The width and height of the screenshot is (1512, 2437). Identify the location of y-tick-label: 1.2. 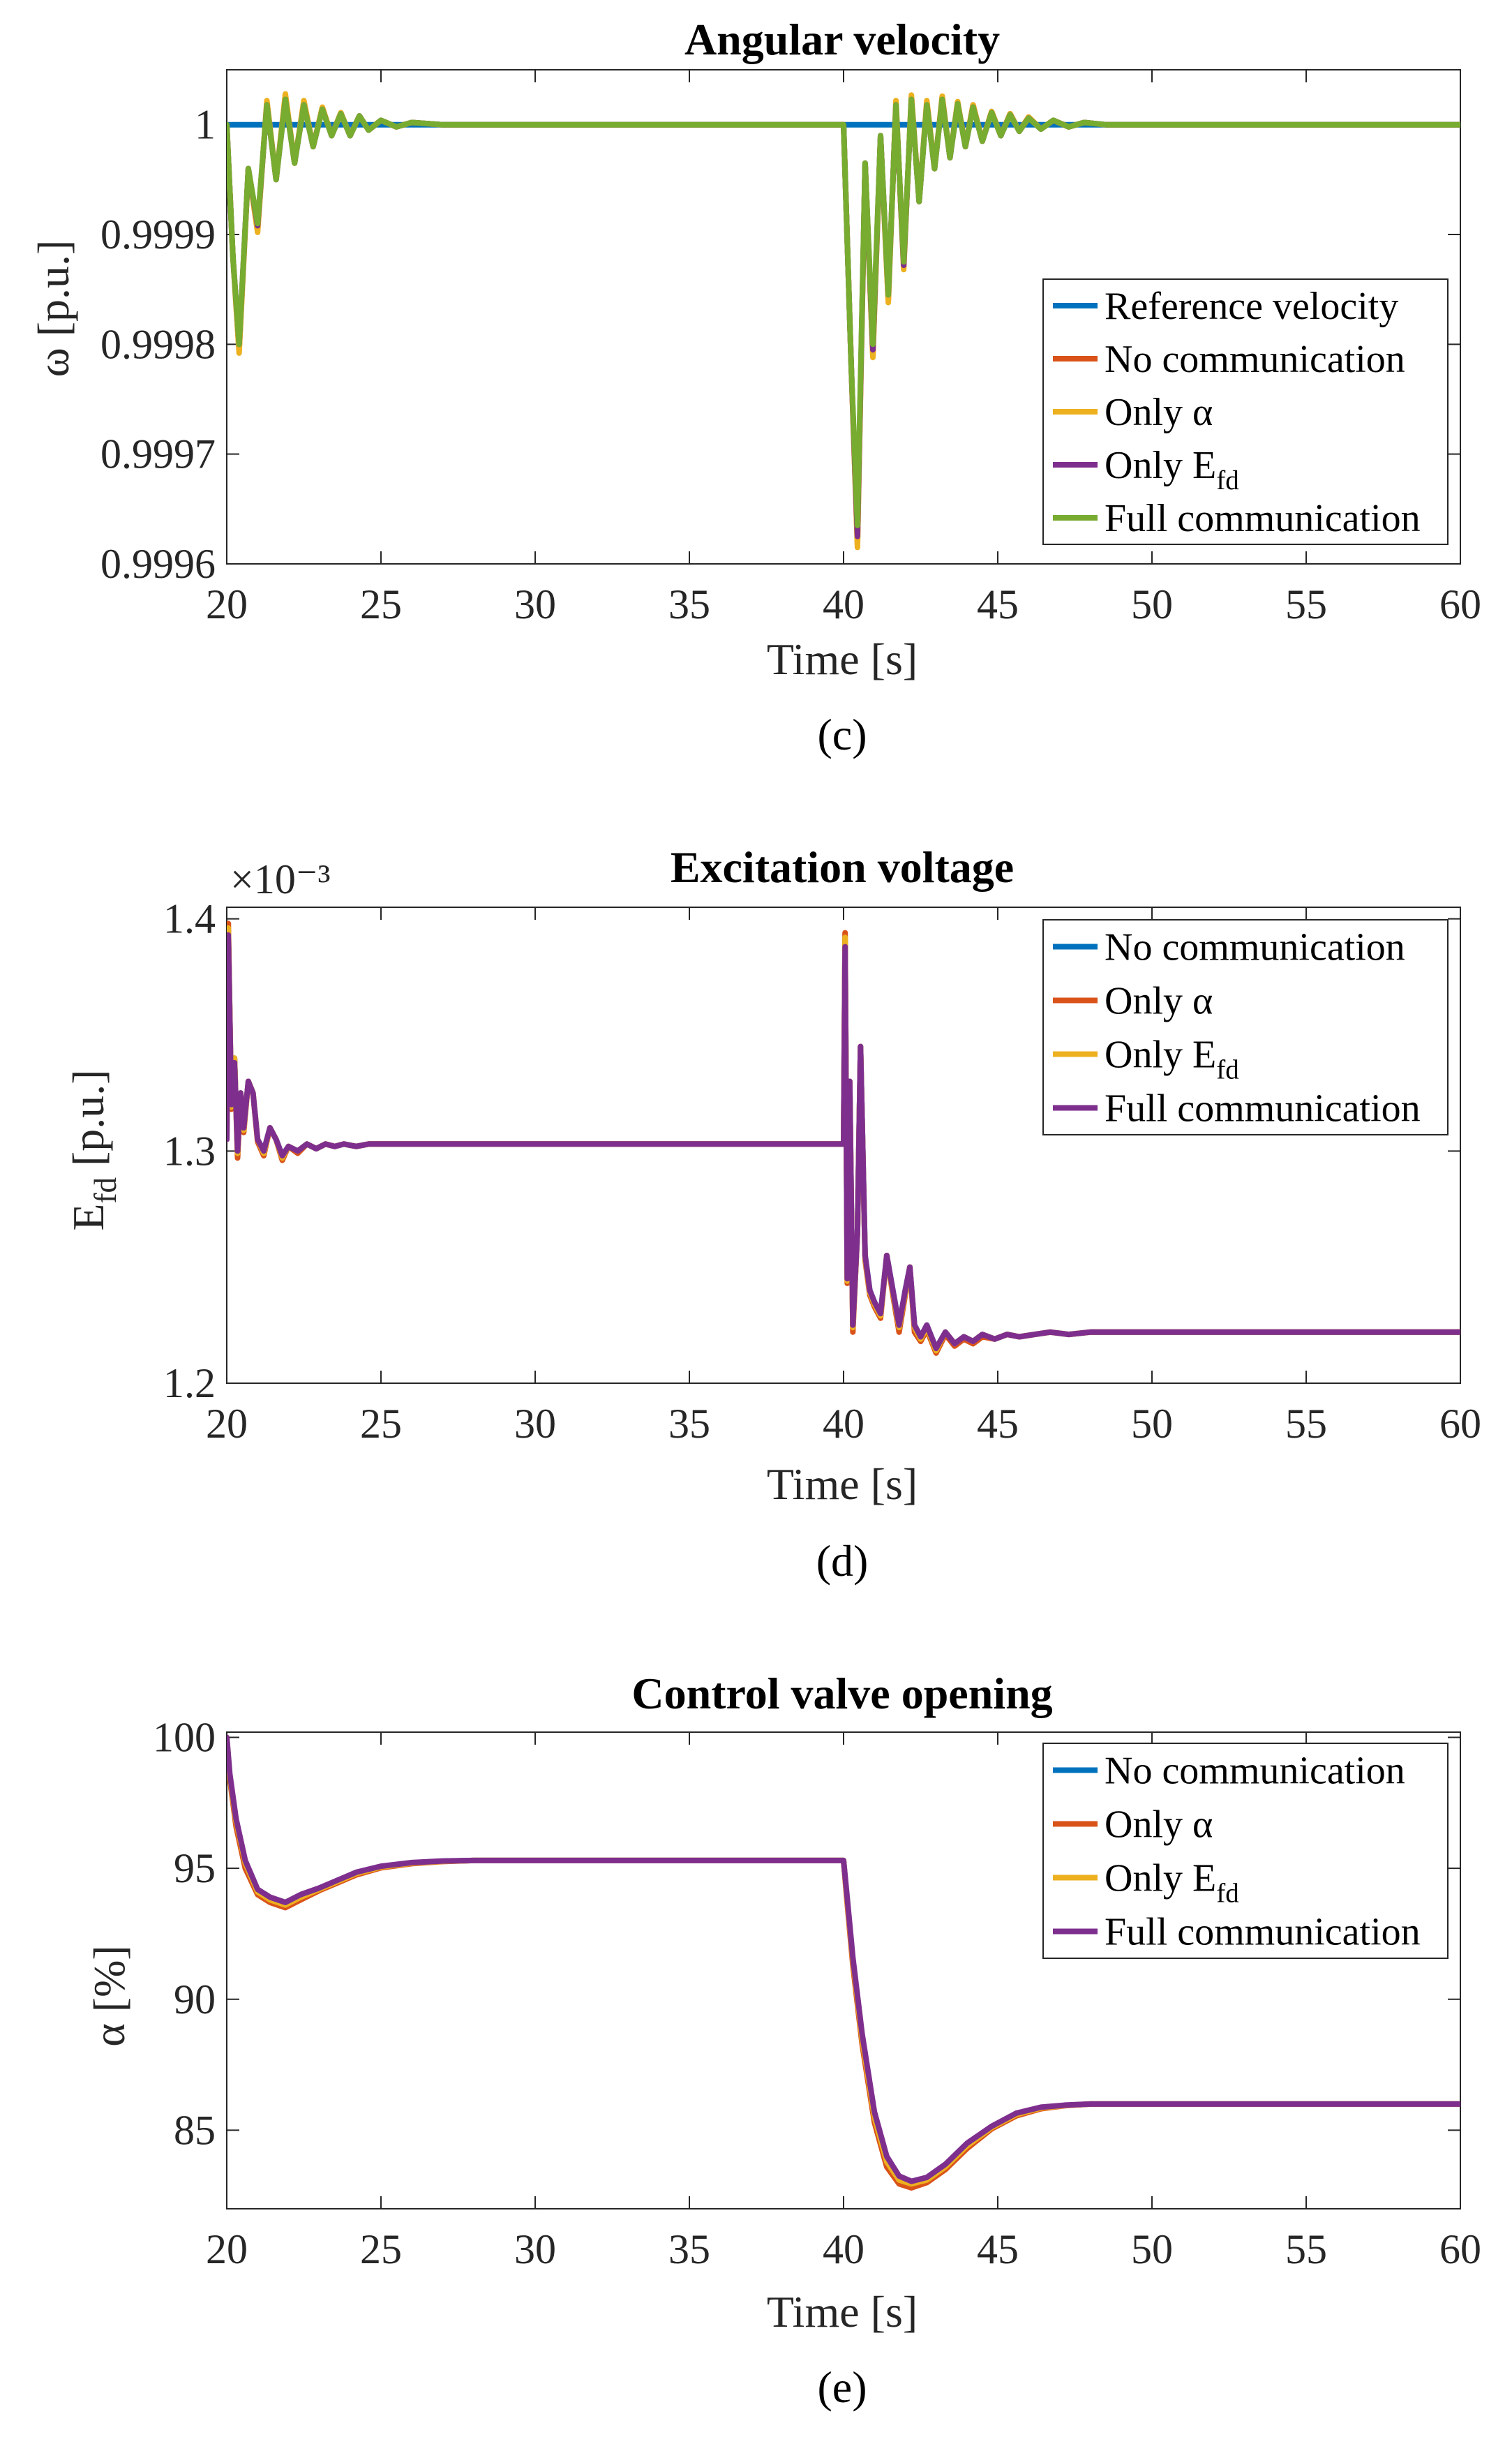
(189, 1383).